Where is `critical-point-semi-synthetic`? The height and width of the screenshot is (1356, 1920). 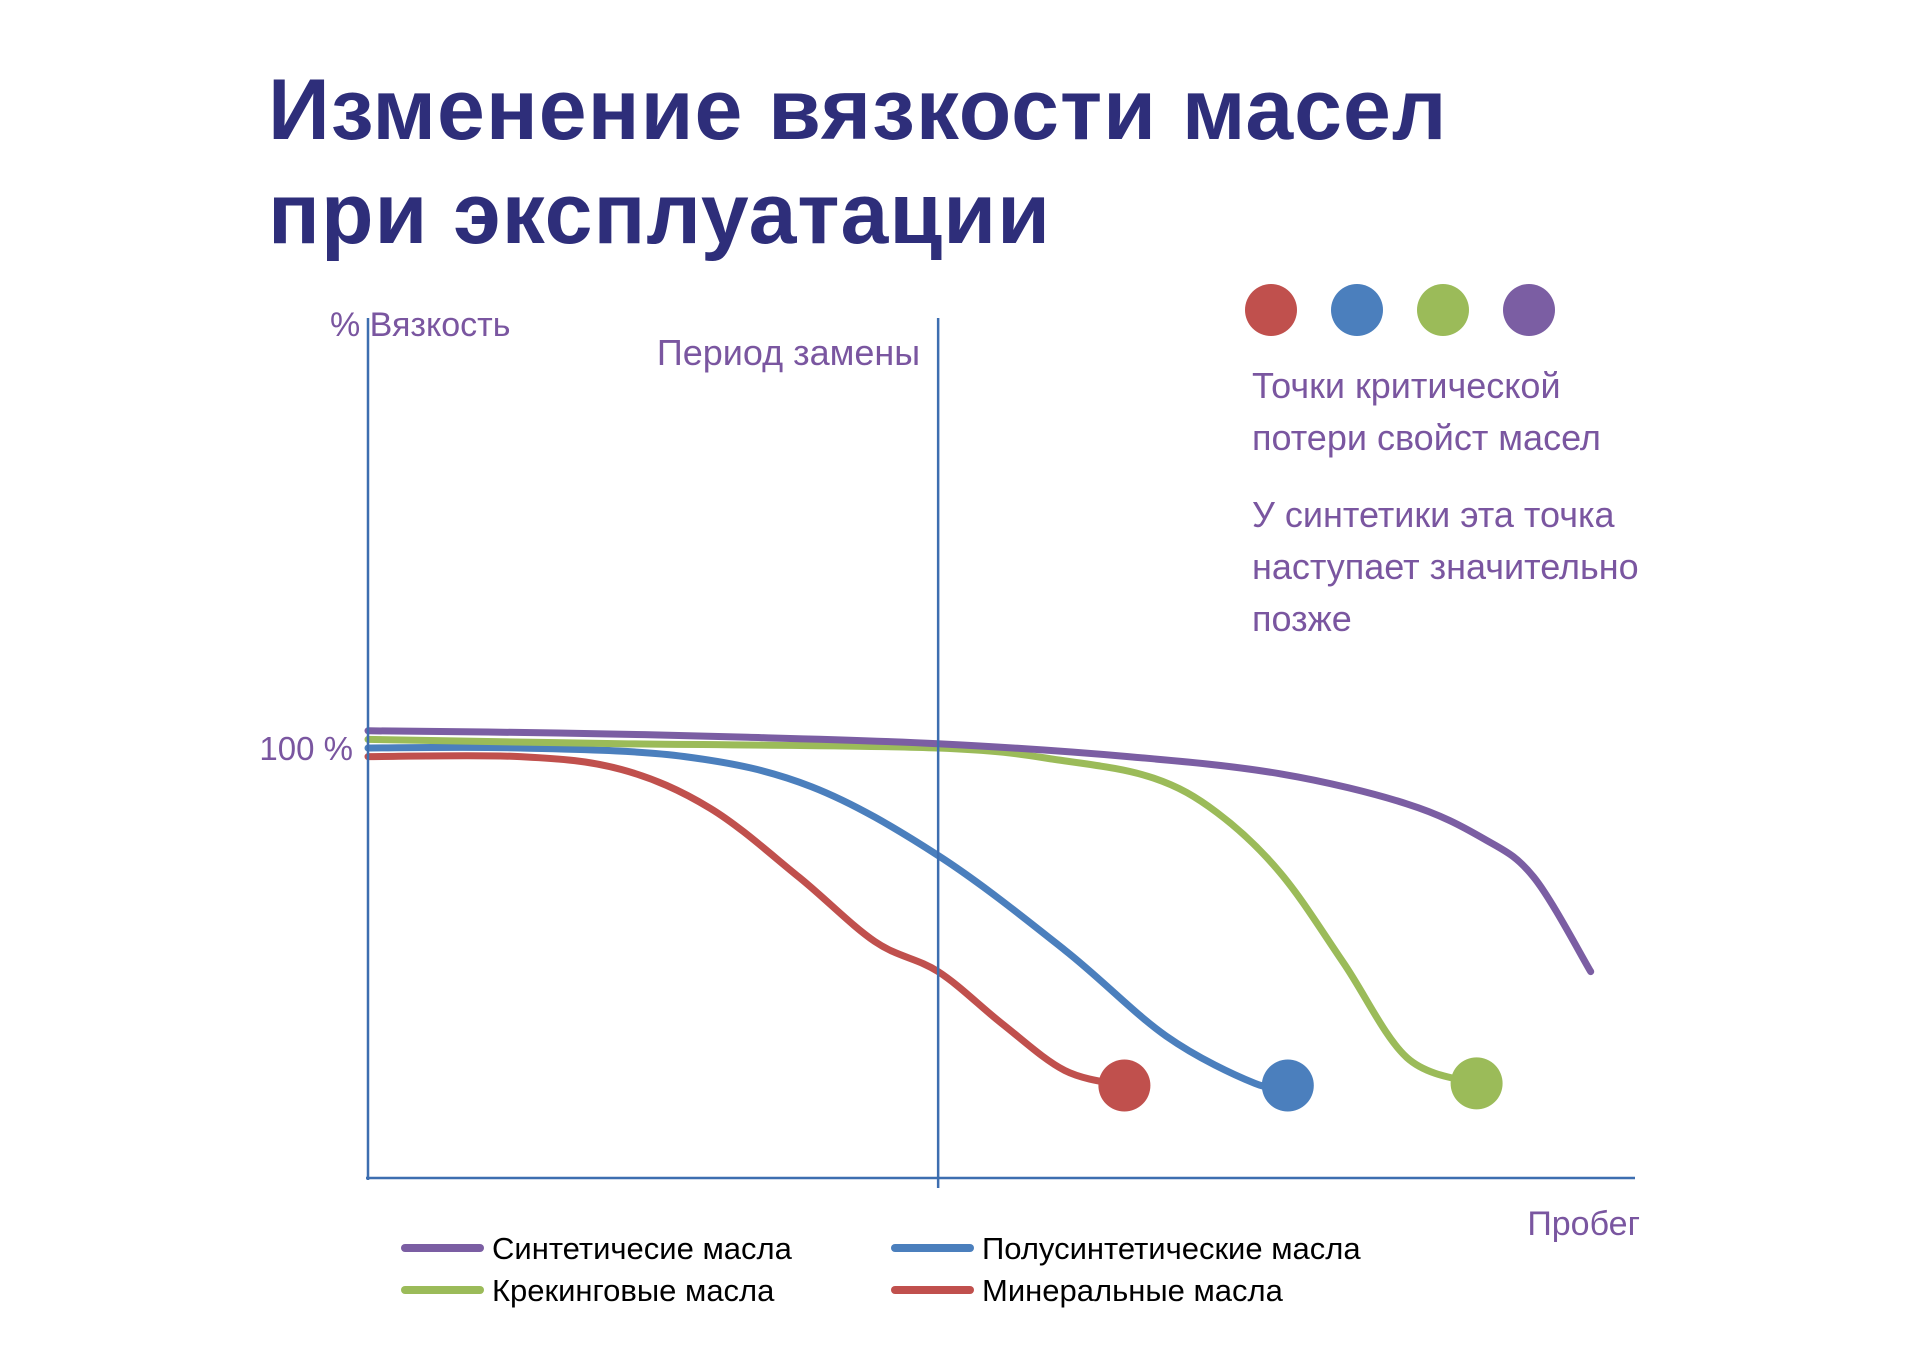 critical-point-semi-synthetic is located at coordinates (1287, 1085).